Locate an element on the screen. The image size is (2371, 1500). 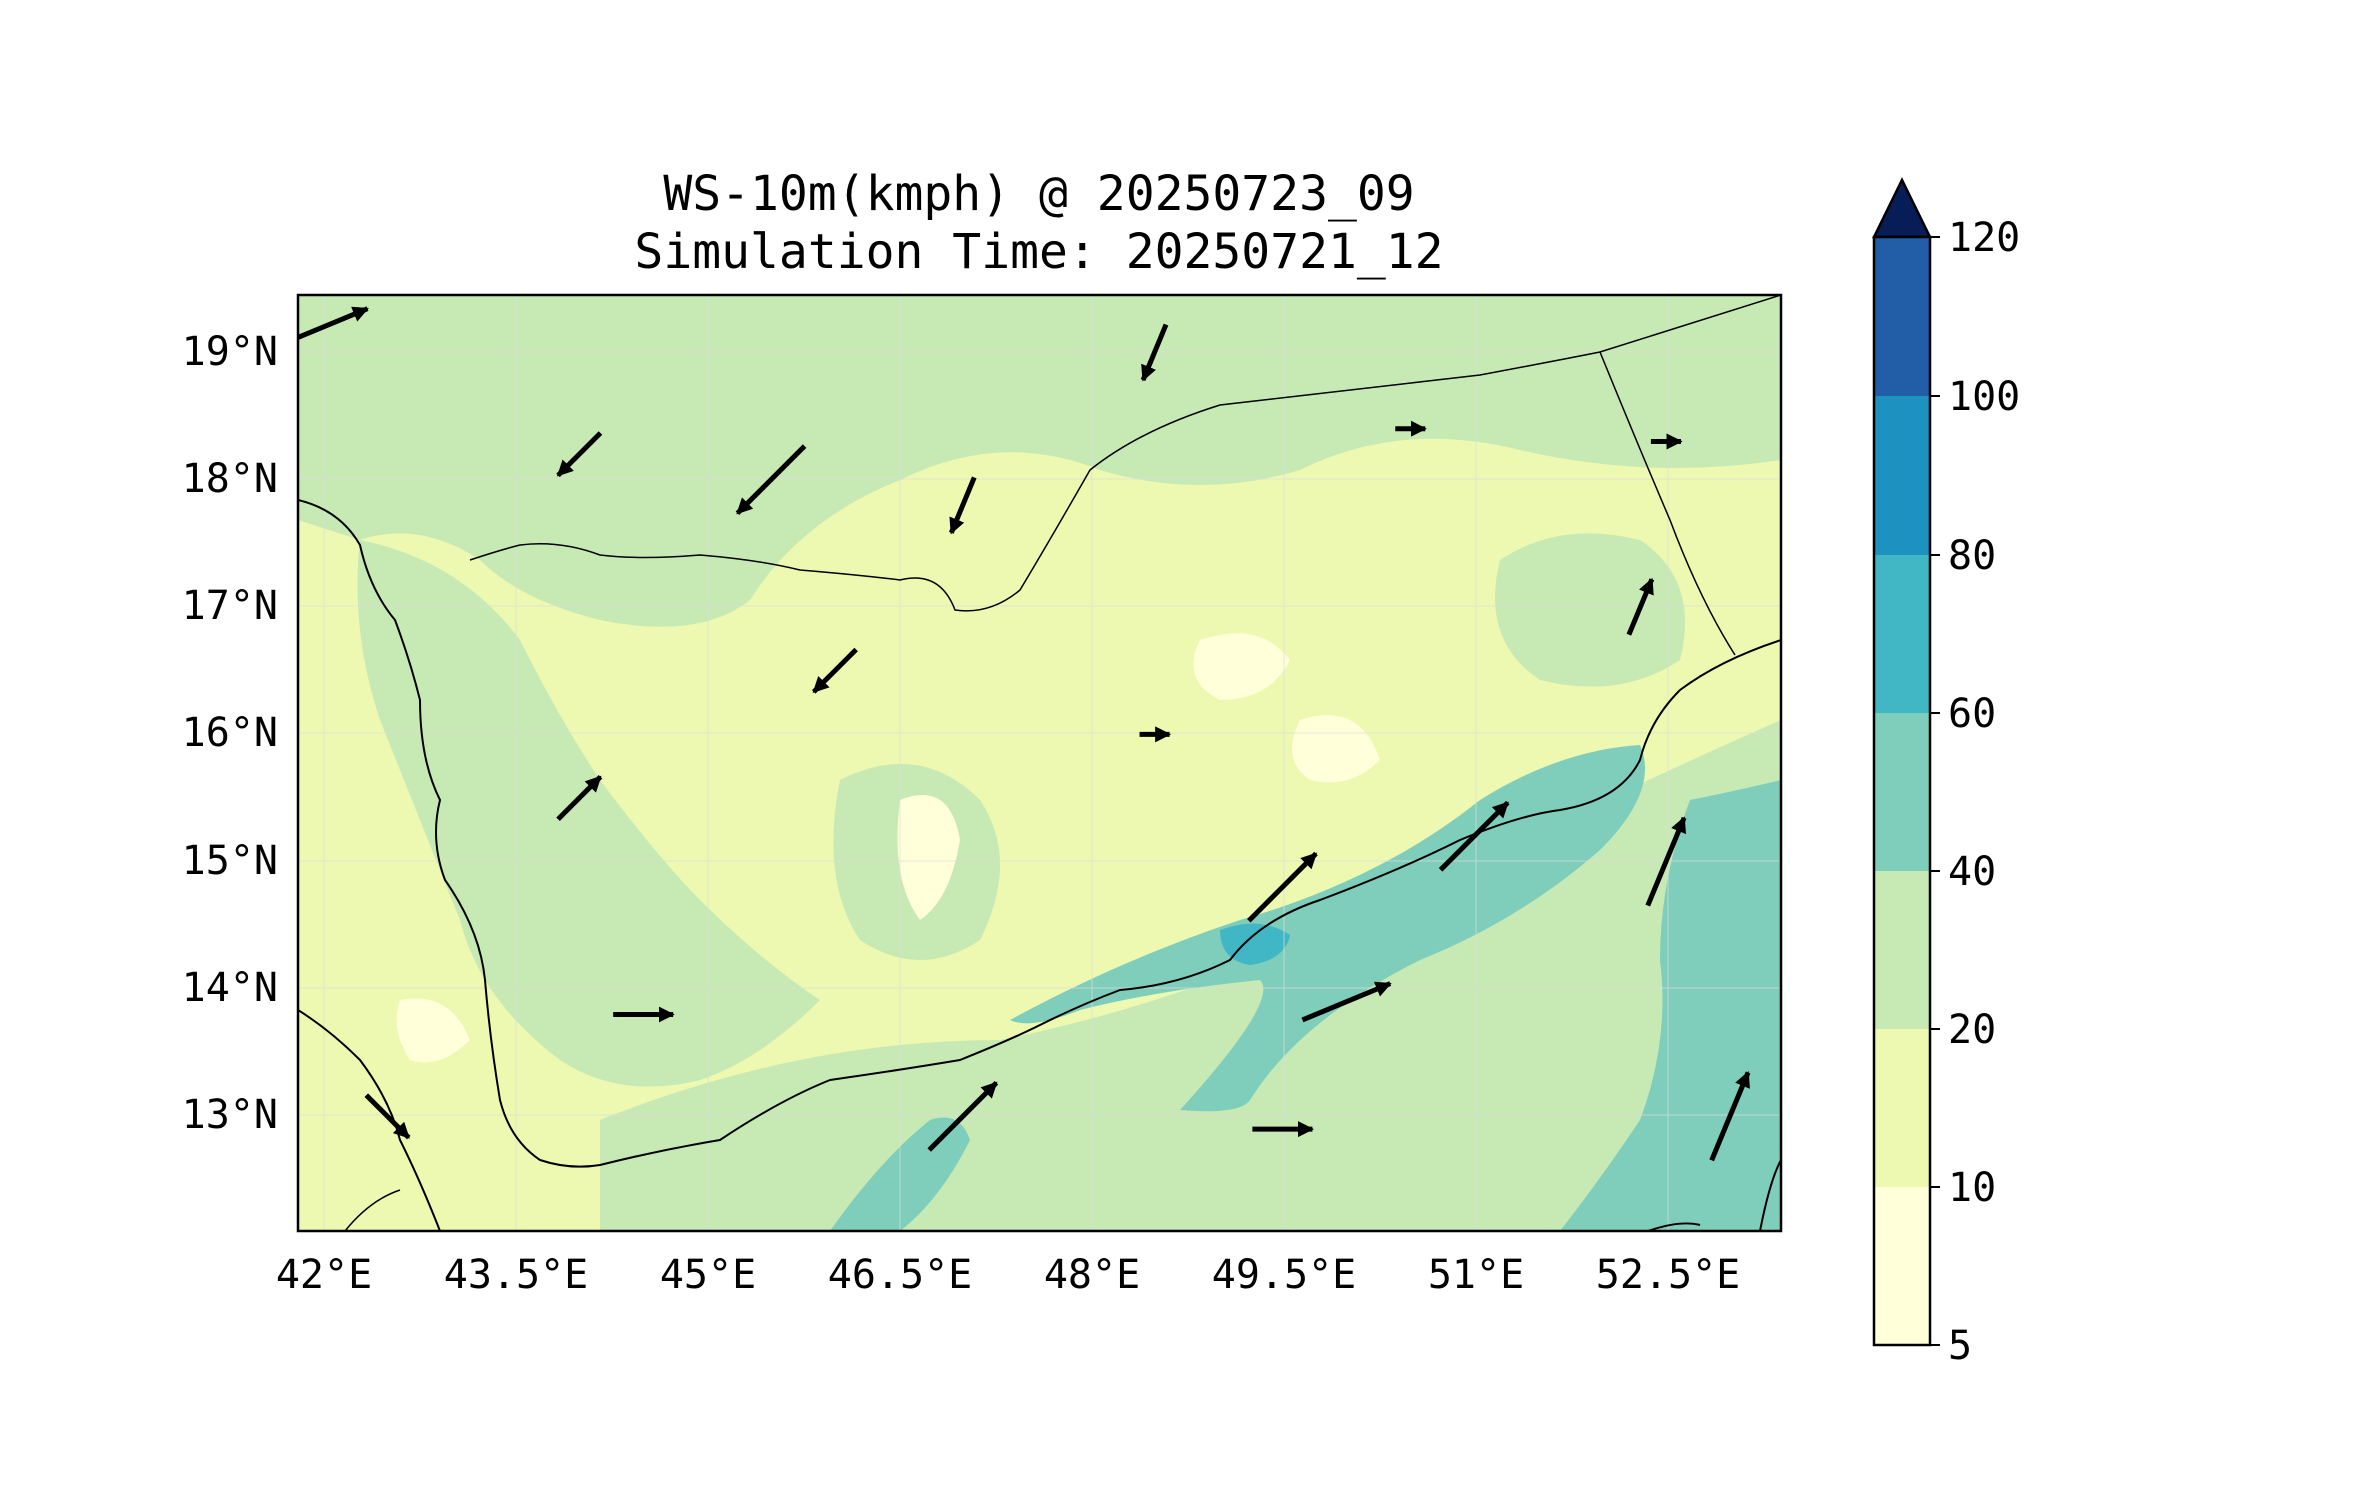
lon-tick-label: 45°E is located at coordinates (708, 1275).